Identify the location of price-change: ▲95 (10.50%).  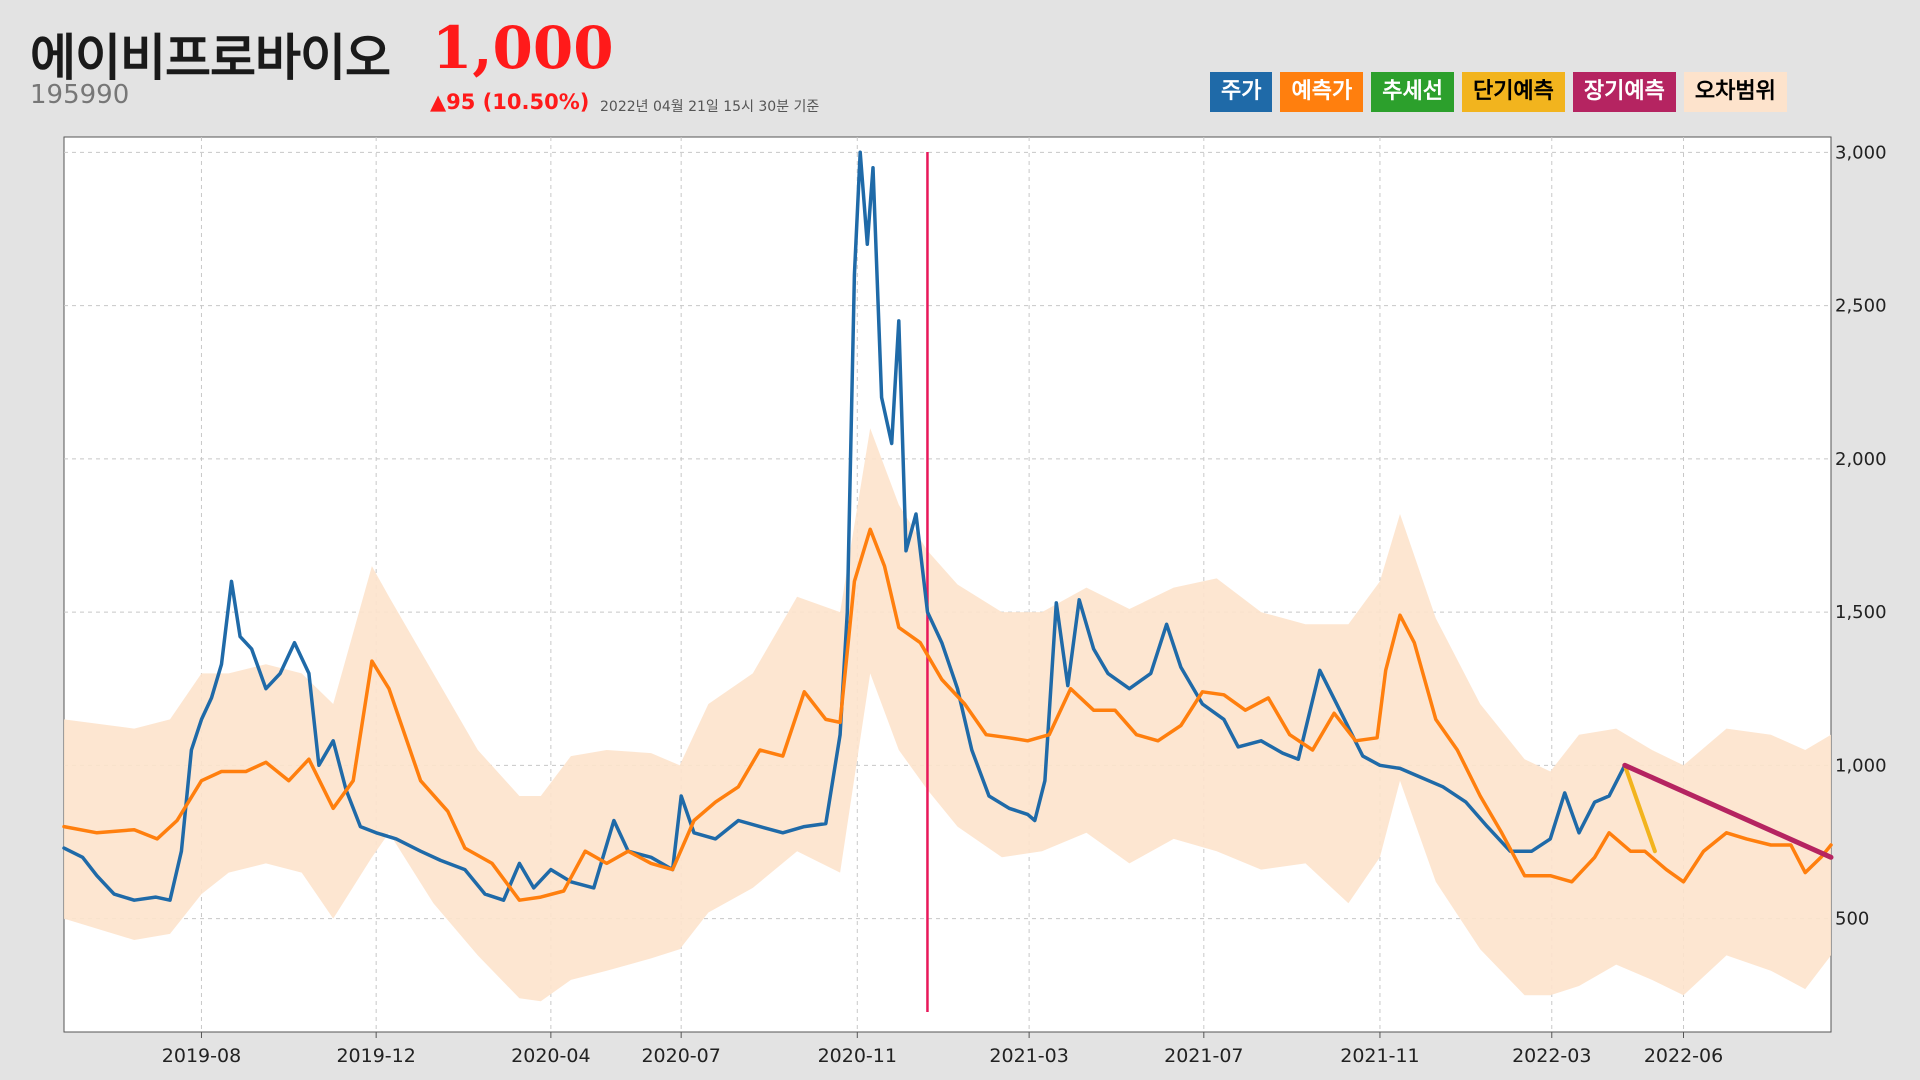
(510, 102).